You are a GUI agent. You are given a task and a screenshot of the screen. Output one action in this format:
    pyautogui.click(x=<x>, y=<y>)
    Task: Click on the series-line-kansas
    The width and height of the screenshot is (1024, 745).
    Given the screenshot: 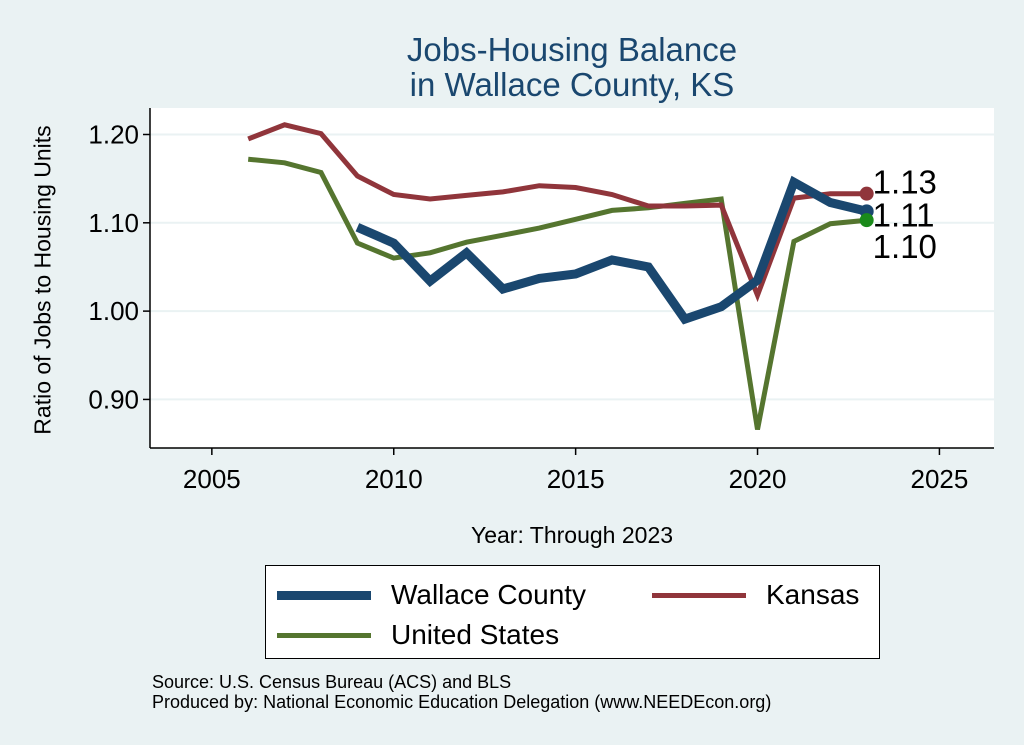 What is the action you would take?
    pyautogui.click(x=557, y=212)
    